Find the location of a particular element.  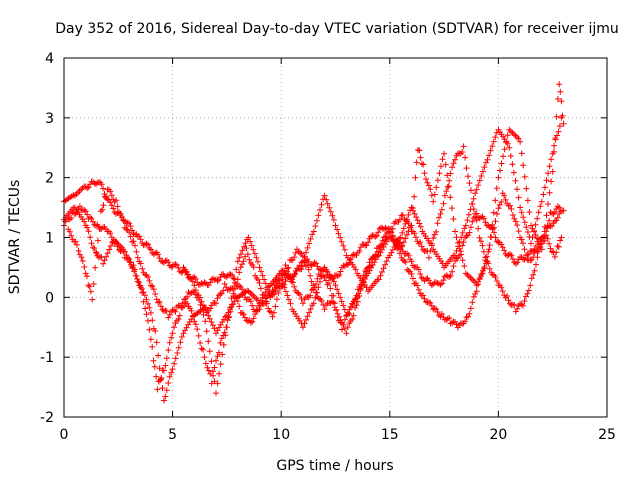

x-tick-label: 20 is located at coordinates (498, 435).